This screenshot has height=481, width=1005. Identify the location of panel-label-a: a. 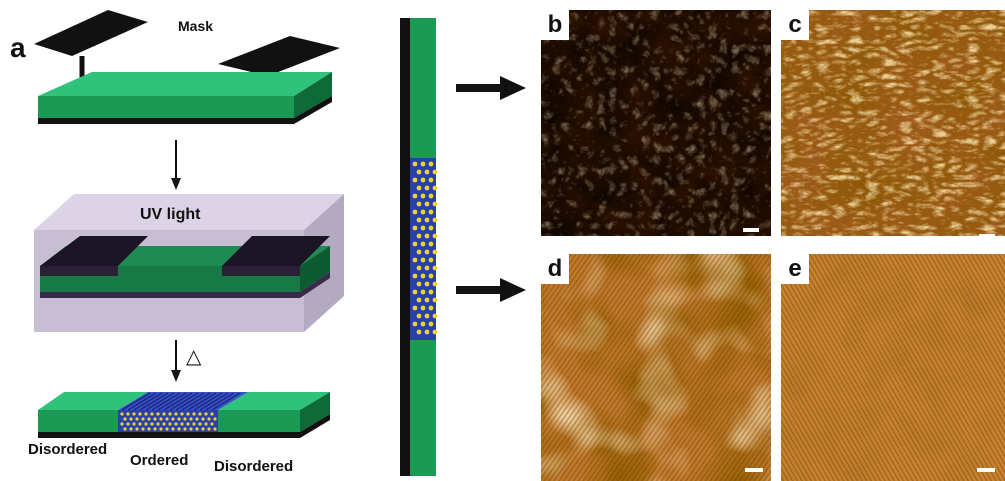
(18, 47).